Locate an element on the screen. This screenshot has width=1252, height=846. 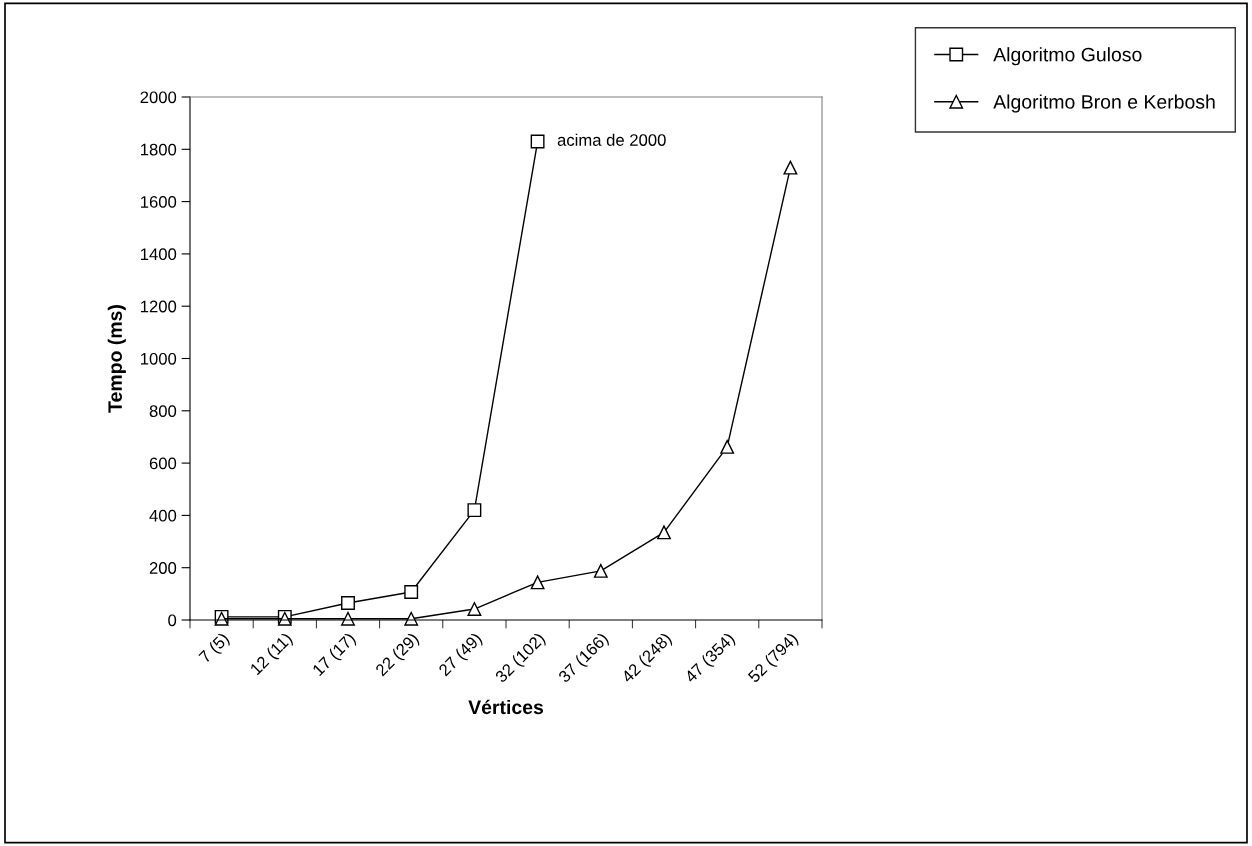
y-tick-label: 800 is located at coordinates (163, 411).